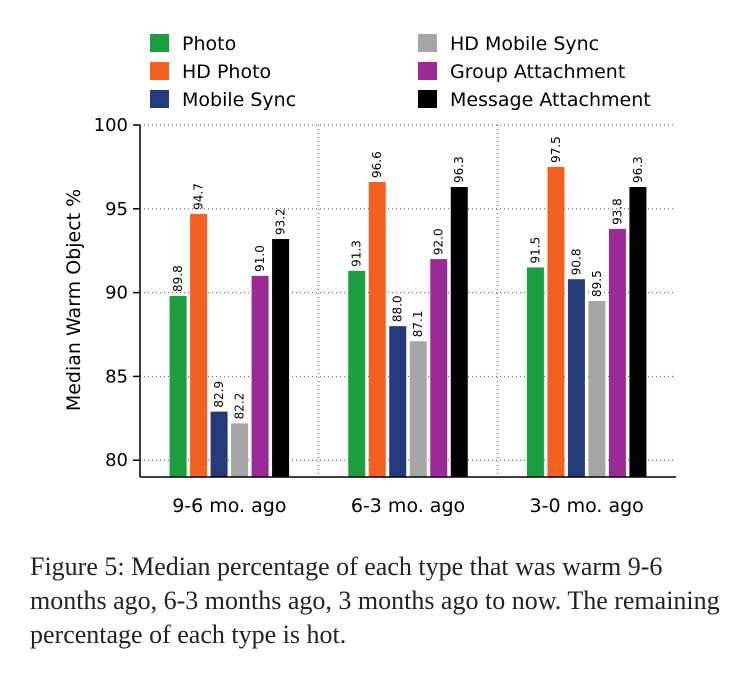  Describe the element at coordinates (281, 221) in the screenshot. I see `data-label: 93.2` at that location.